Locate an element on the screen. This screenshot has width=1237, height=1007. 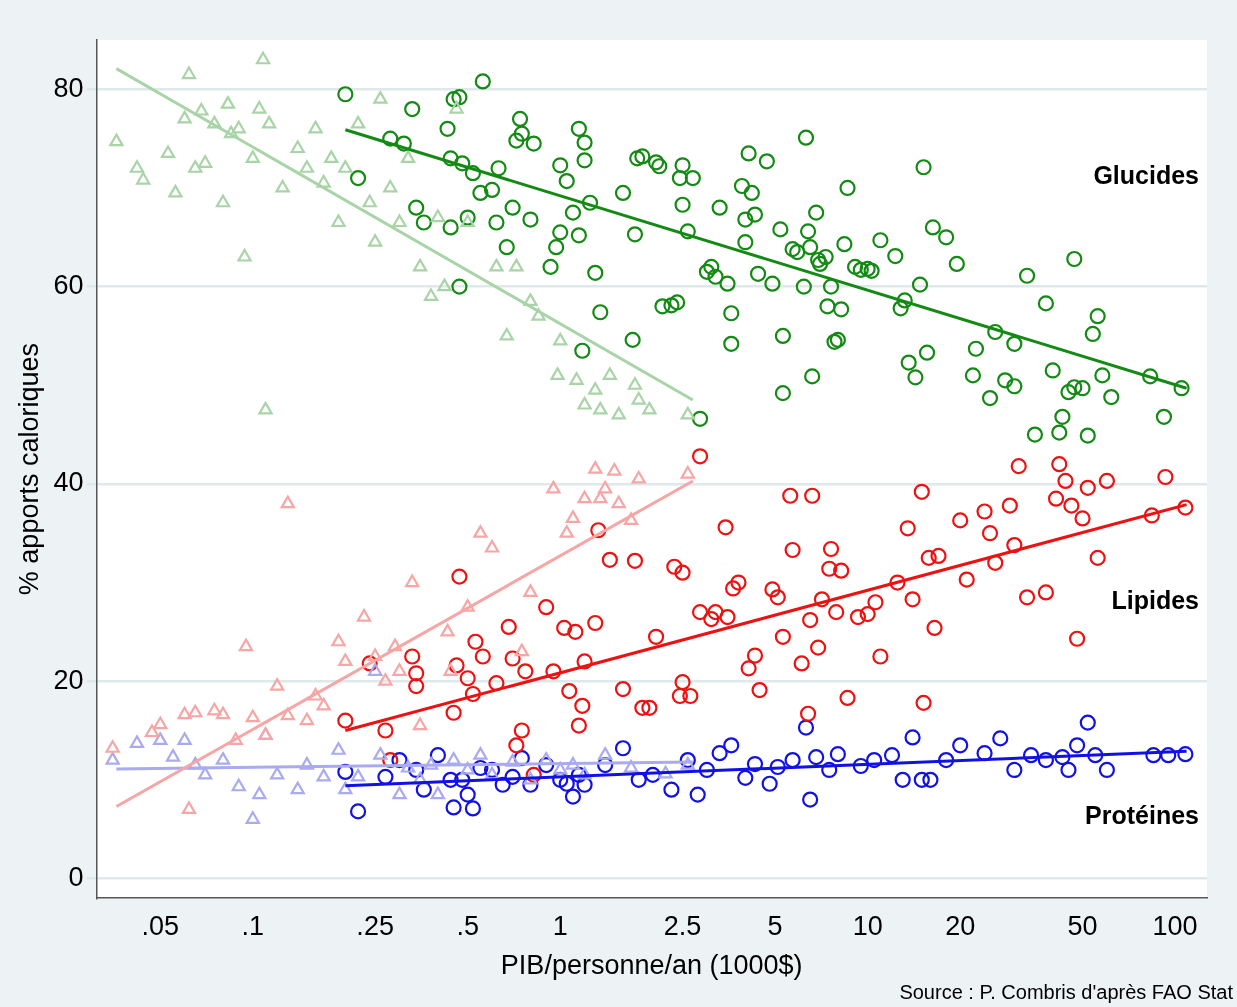
y-tick-label: 20 is located at coordinates (68, 679).